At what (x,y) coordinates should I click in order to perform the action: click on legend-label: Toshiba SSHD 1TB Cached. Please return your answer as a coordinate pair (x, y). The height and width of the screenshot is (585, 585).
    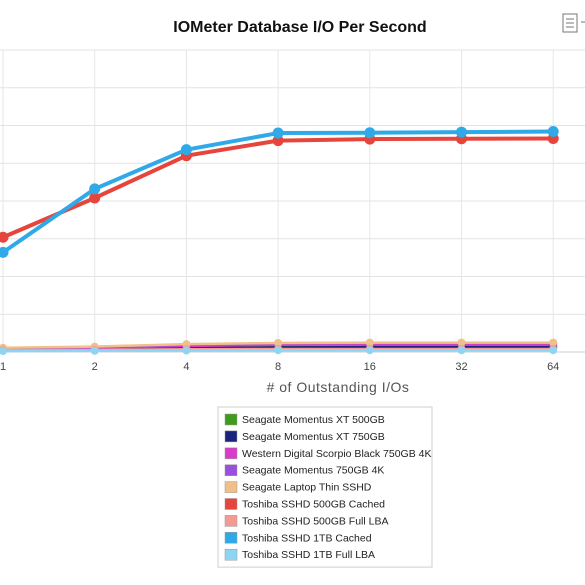
    Looking at the image, I should click on (307, 538).